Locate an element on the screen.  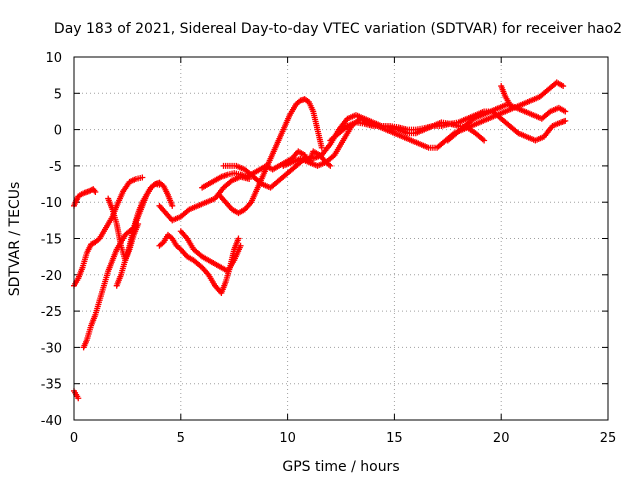
y-tick-label: -30 is located at coordinates (51, 348).